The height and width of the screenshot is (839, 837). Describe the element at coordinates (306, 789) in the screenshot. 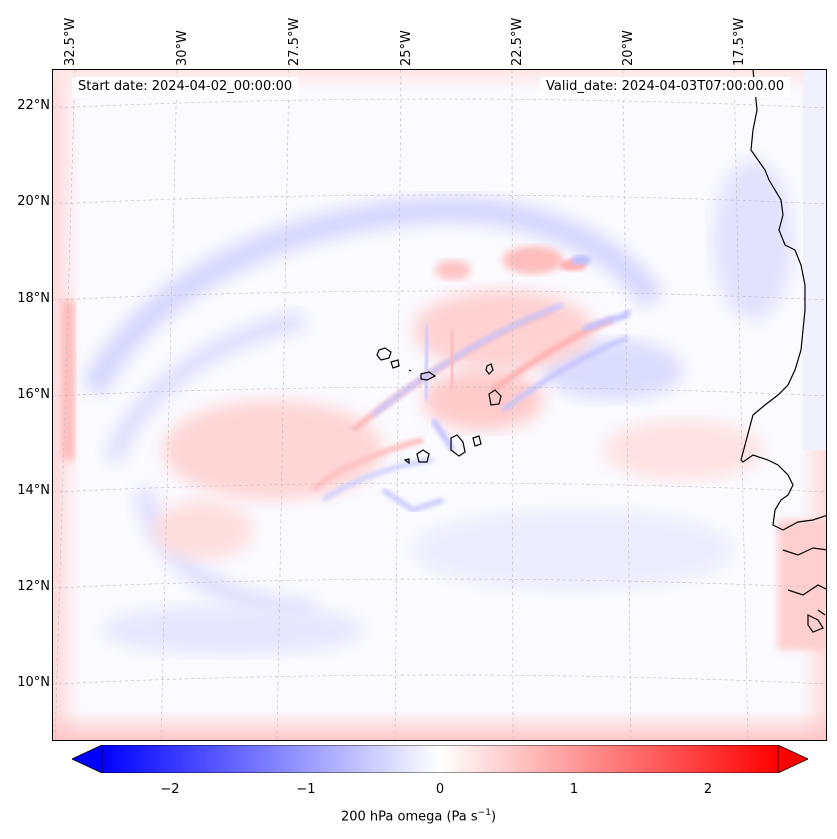

I see `colorbar-tick: −1` at that location.